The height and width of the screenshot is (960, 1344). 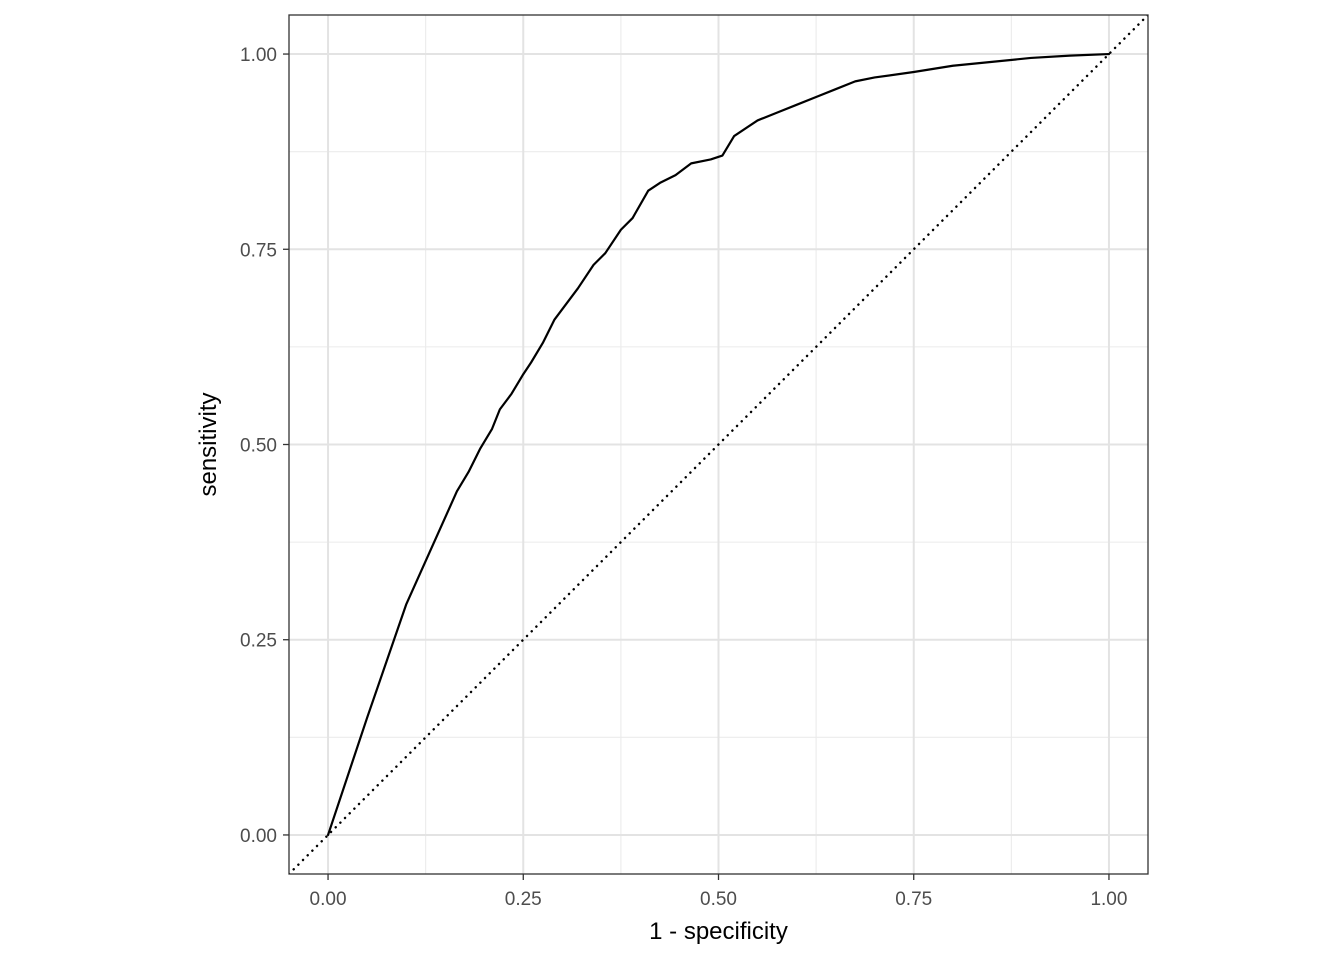 I want to click on y-tick-label: 1.00, so click(x=258, y=55).